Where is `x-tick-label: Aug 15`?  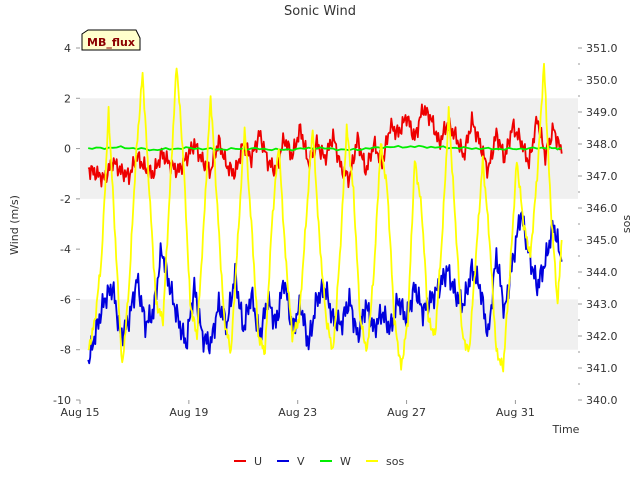 x-tick-label: Aug 15 is located at coordinates (80, 412).